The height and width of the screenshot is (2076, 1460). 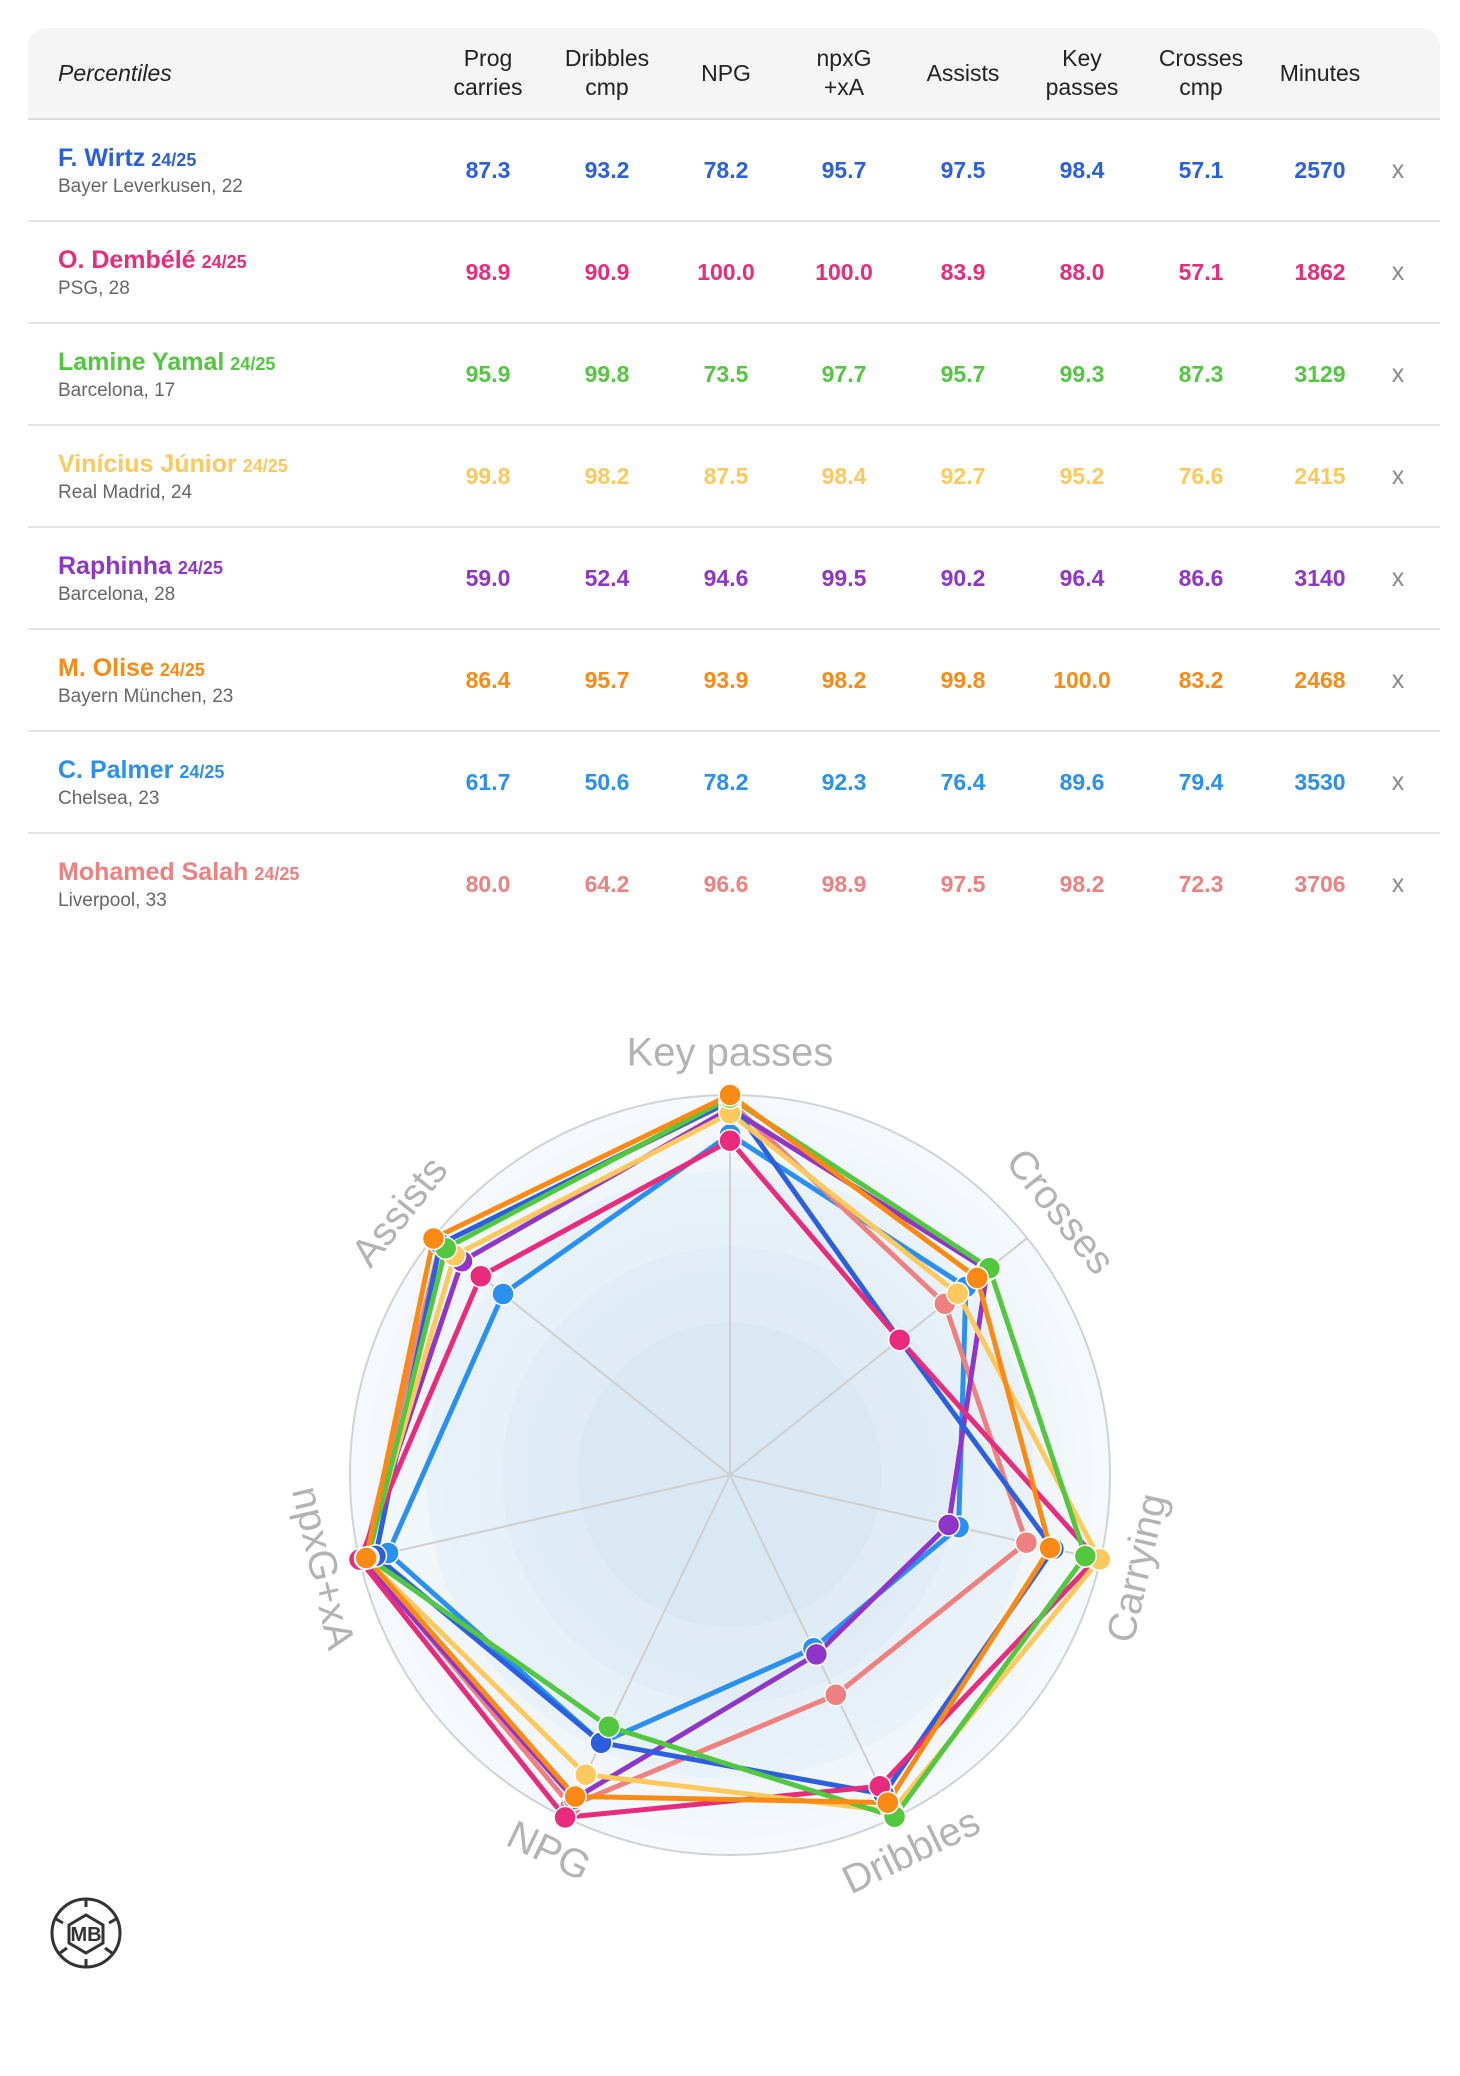 I want to click on player-name: Lamine Yamal 24/25, so click(x=166, y=362).